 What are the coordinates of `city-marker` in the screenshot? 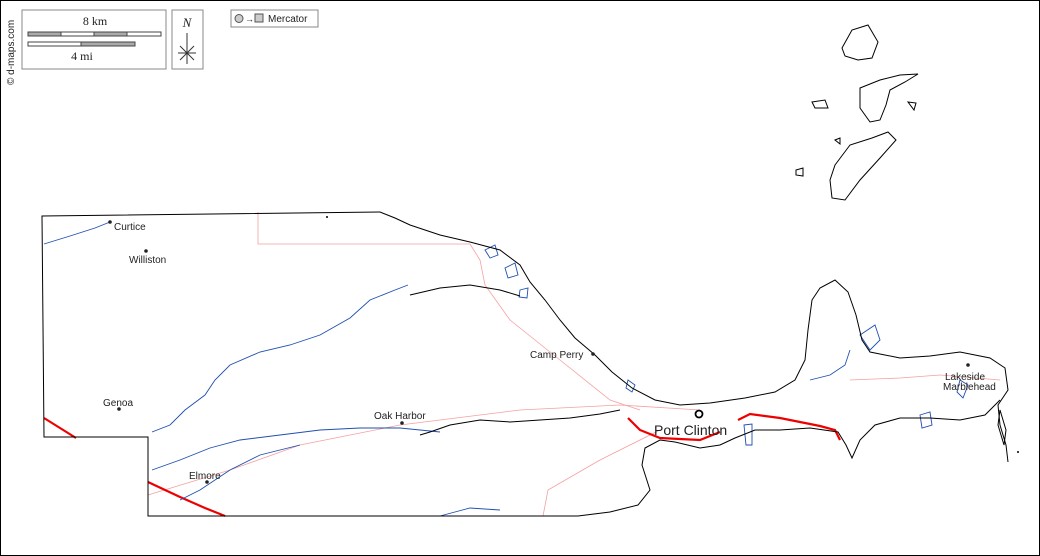 It's located at (699, 414).